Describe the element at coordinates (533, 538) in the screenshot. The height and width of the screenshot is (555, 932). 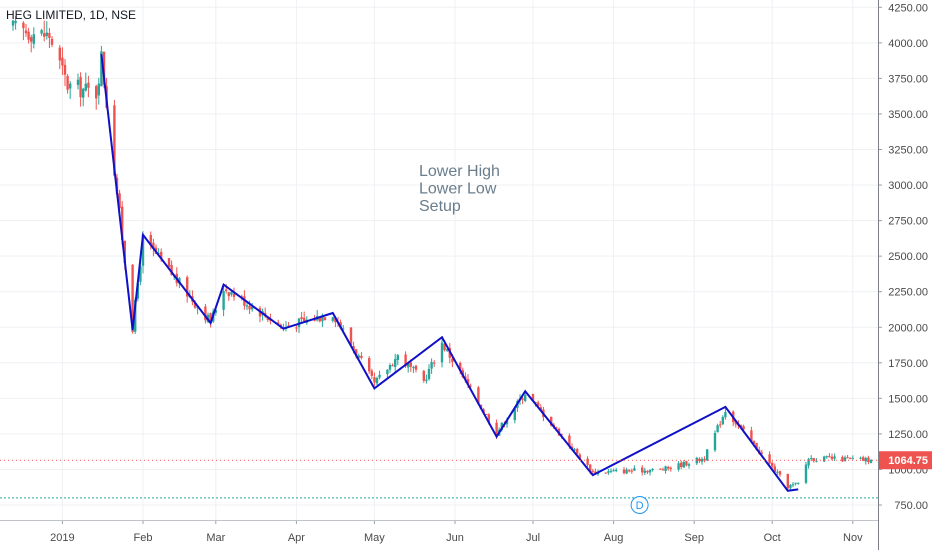
I see `x-tick-label: Jul` at that location.